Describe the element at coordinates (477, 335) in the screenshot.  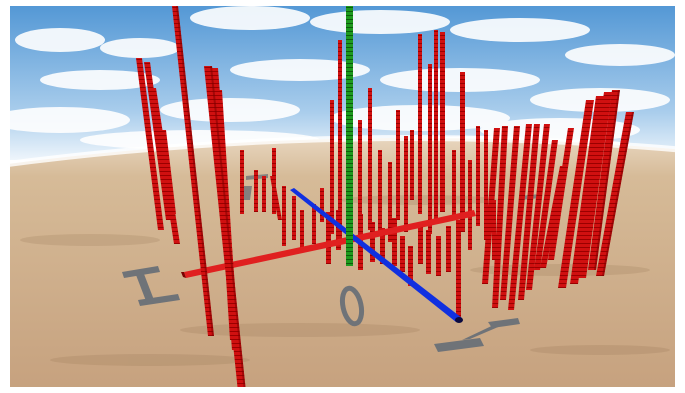
I see `ground-glyph-i-right` at that location.